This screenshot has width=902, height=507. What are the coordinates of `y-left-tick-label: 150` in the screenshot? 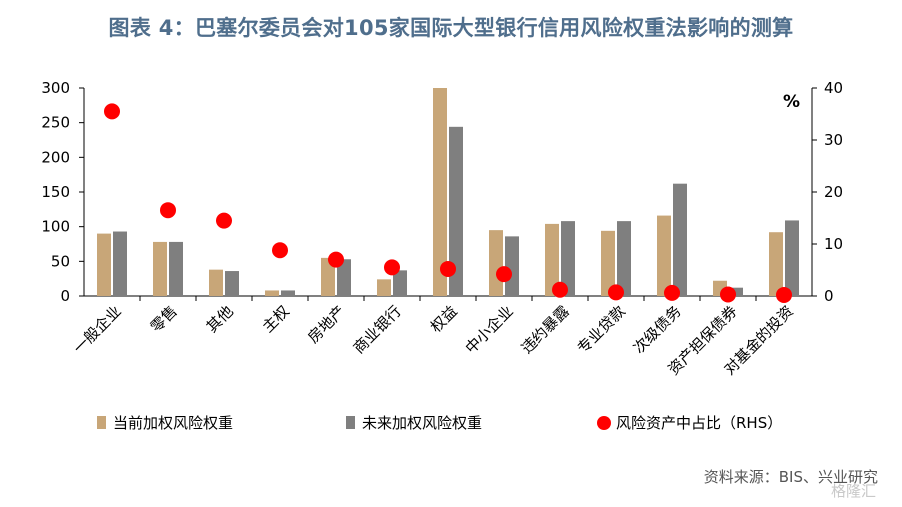 It's located at (55, 192).